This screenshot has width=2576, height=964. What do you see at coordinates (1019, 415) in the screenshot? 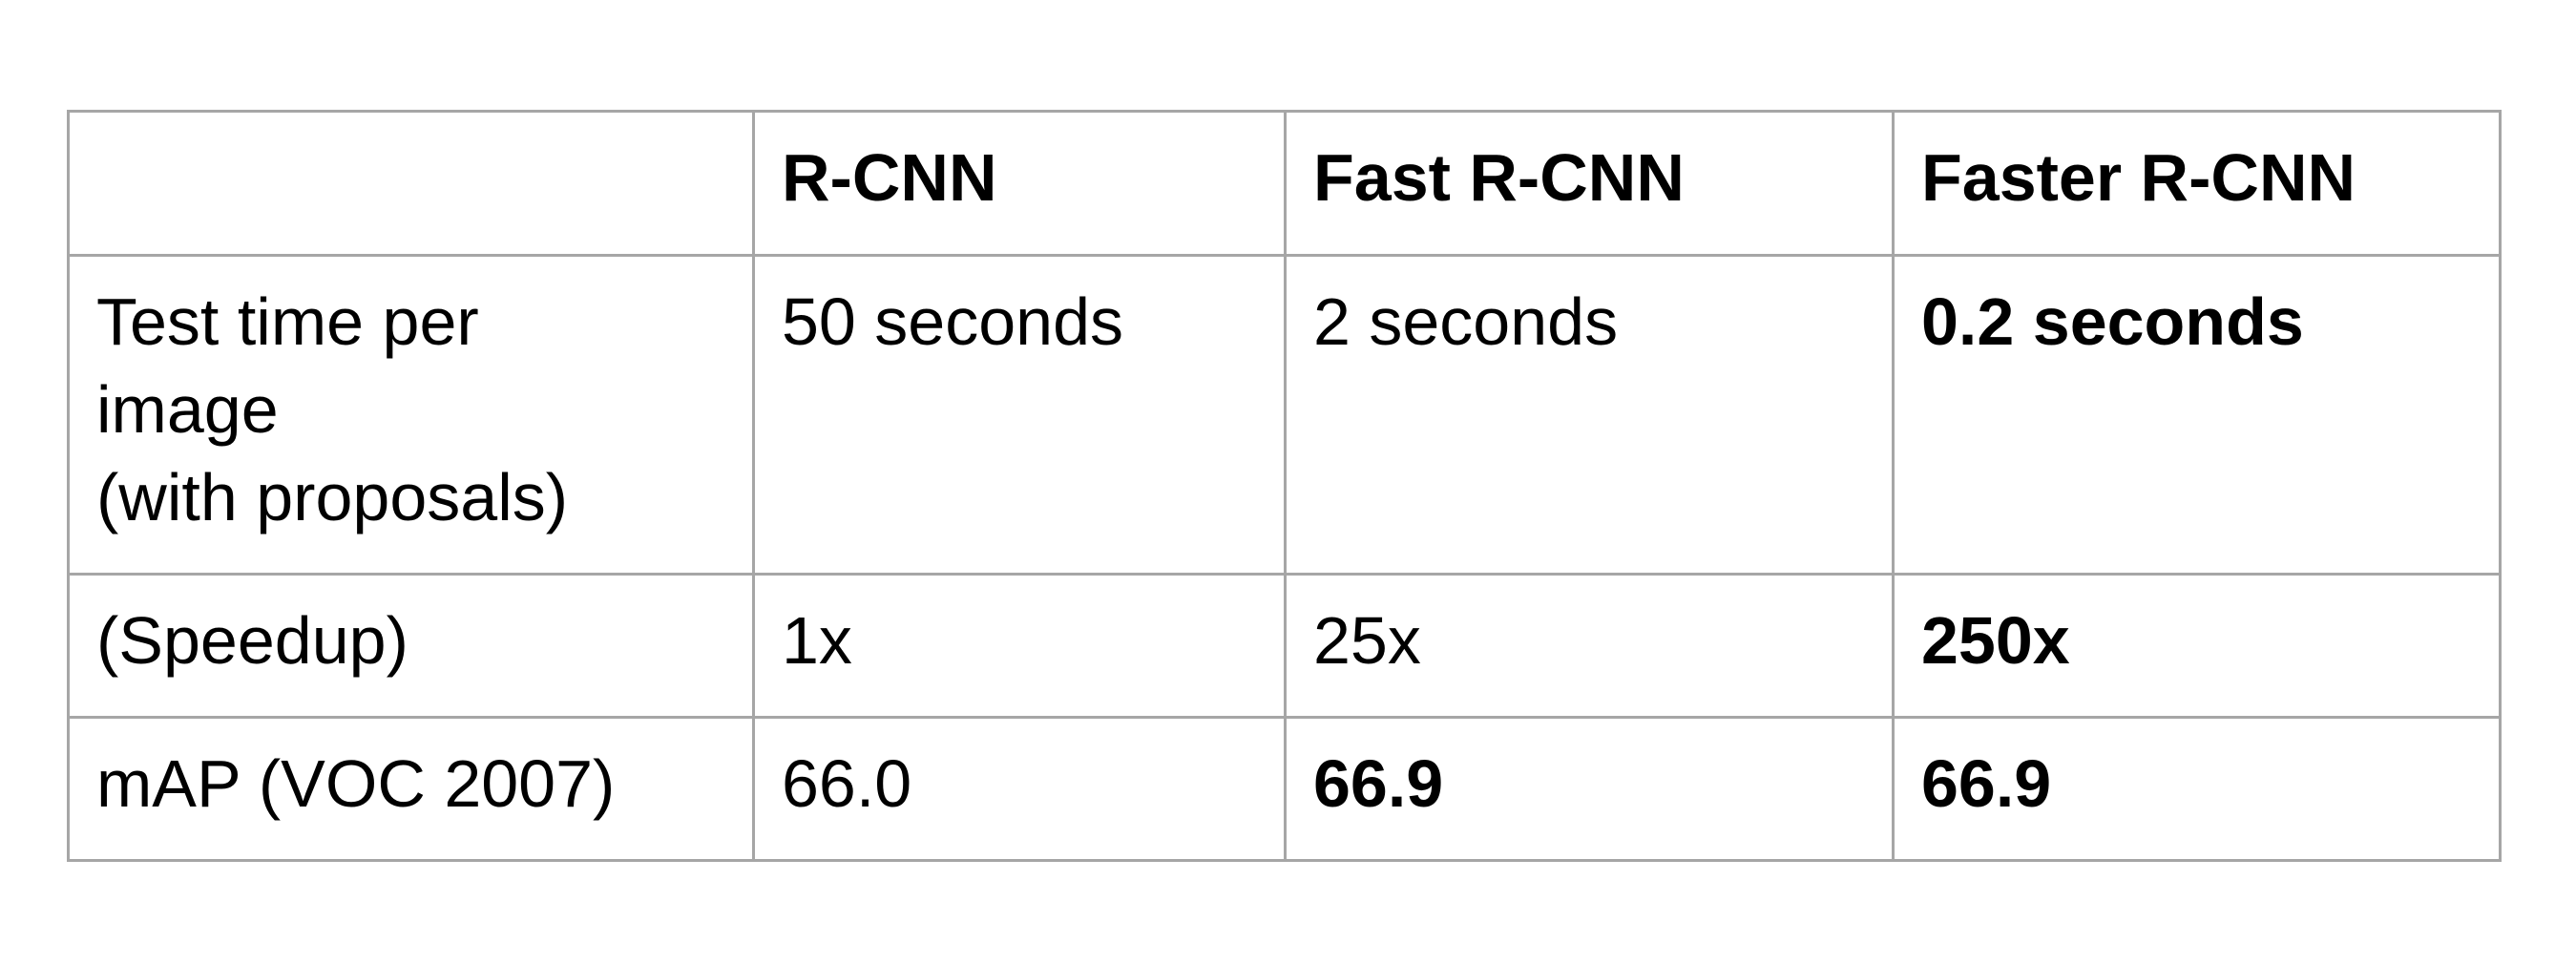
I see `cell-rcnn-test-time: 50 seconds` at bounding box center [1019, 415].